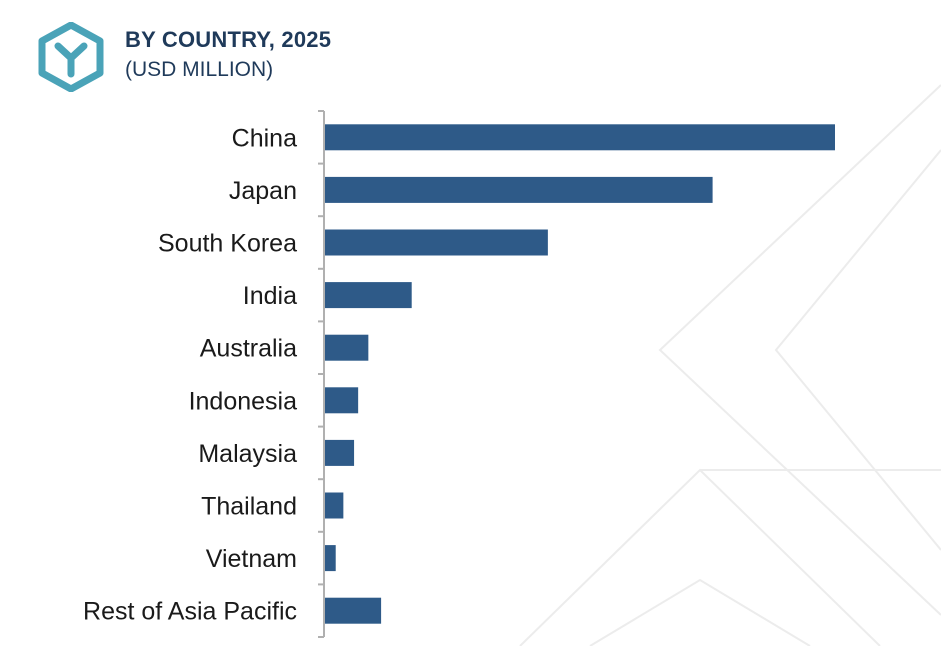 The image size is (941, 646). I want to click on bar-china, so click(580, 137).